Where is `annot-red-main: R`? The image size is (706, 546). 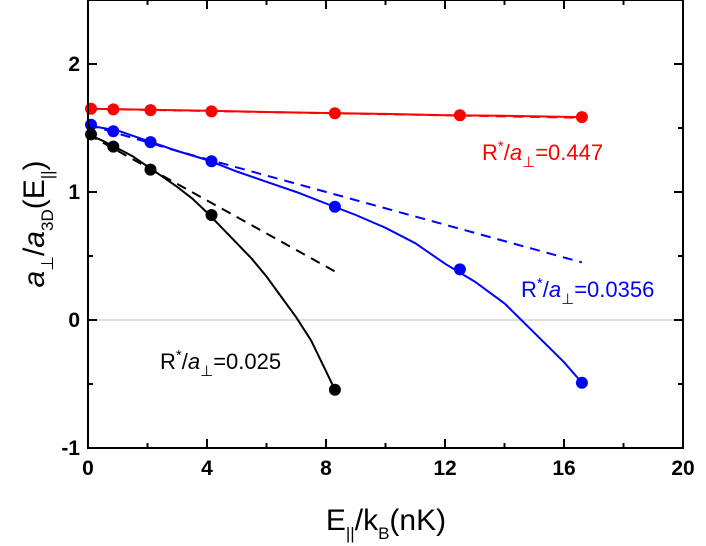 annot-red-main: R is located at coordinates (490, 152).